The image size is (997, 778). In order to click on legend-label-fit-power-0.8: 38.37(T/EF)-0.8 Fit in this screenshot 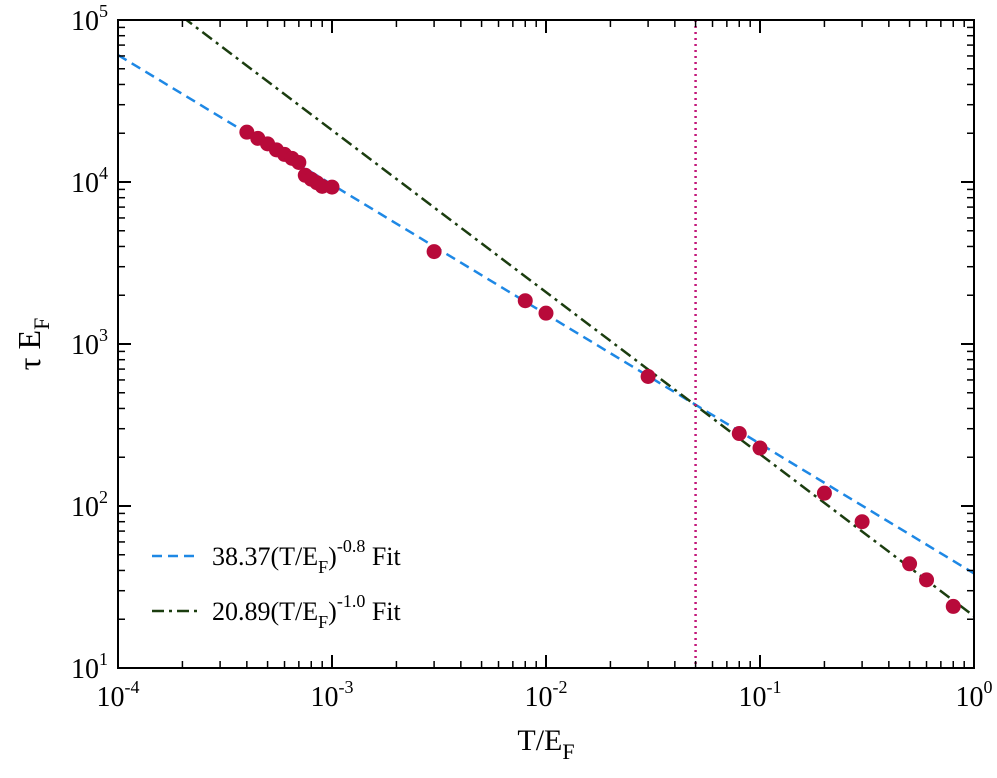, I will do `click(307, 556)`.